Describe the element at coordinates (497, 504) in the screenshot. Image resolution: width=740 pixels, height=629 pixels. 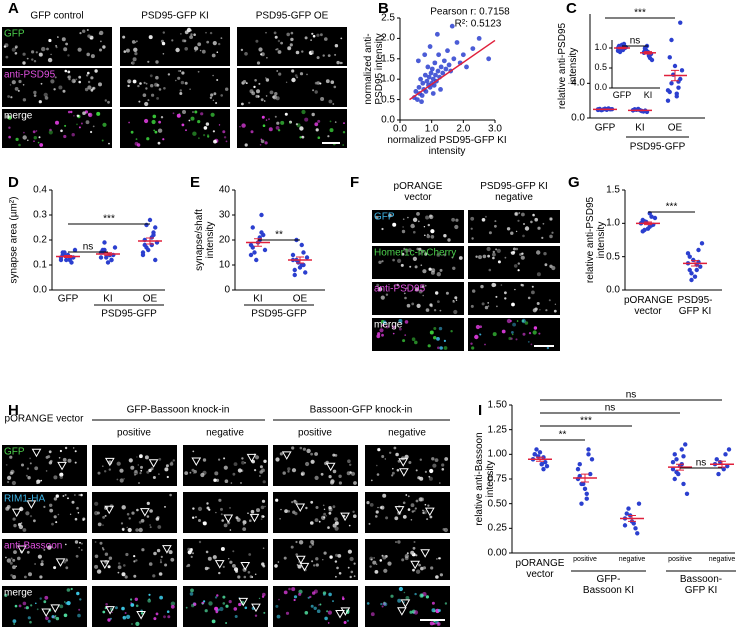
I see `y-tick-label: 0.50` at that location.